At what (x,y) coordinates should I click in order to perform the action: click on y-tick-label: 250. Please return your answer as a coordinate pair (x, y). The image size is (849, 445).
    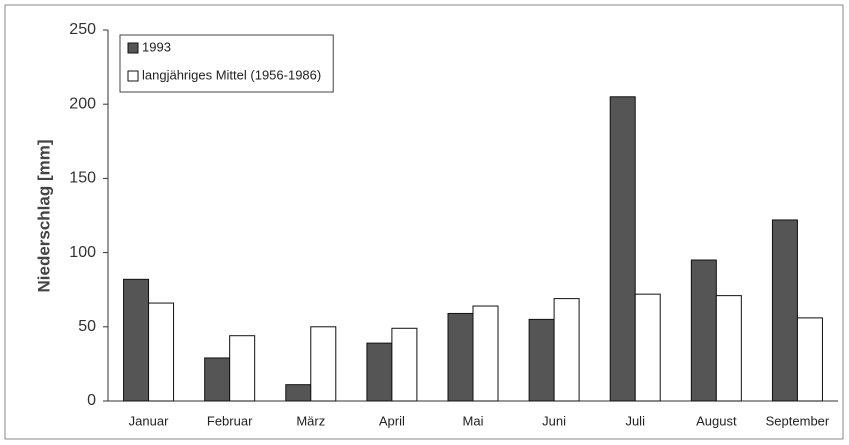
    Looking at the image, I should click on (82, 29).